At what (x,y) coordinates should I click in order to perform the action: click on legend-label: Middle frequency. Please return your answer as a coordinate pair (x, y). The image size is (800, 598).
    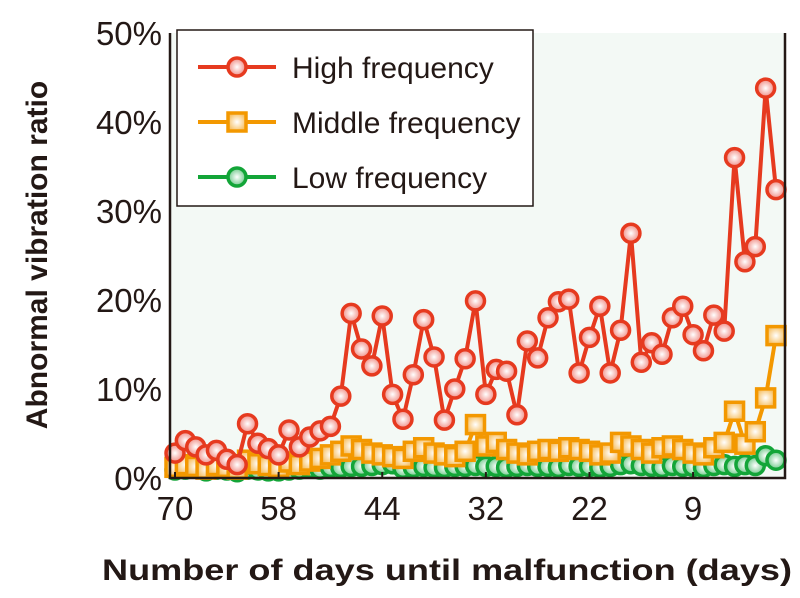
    Looking at the image, I should click on (406, 123).